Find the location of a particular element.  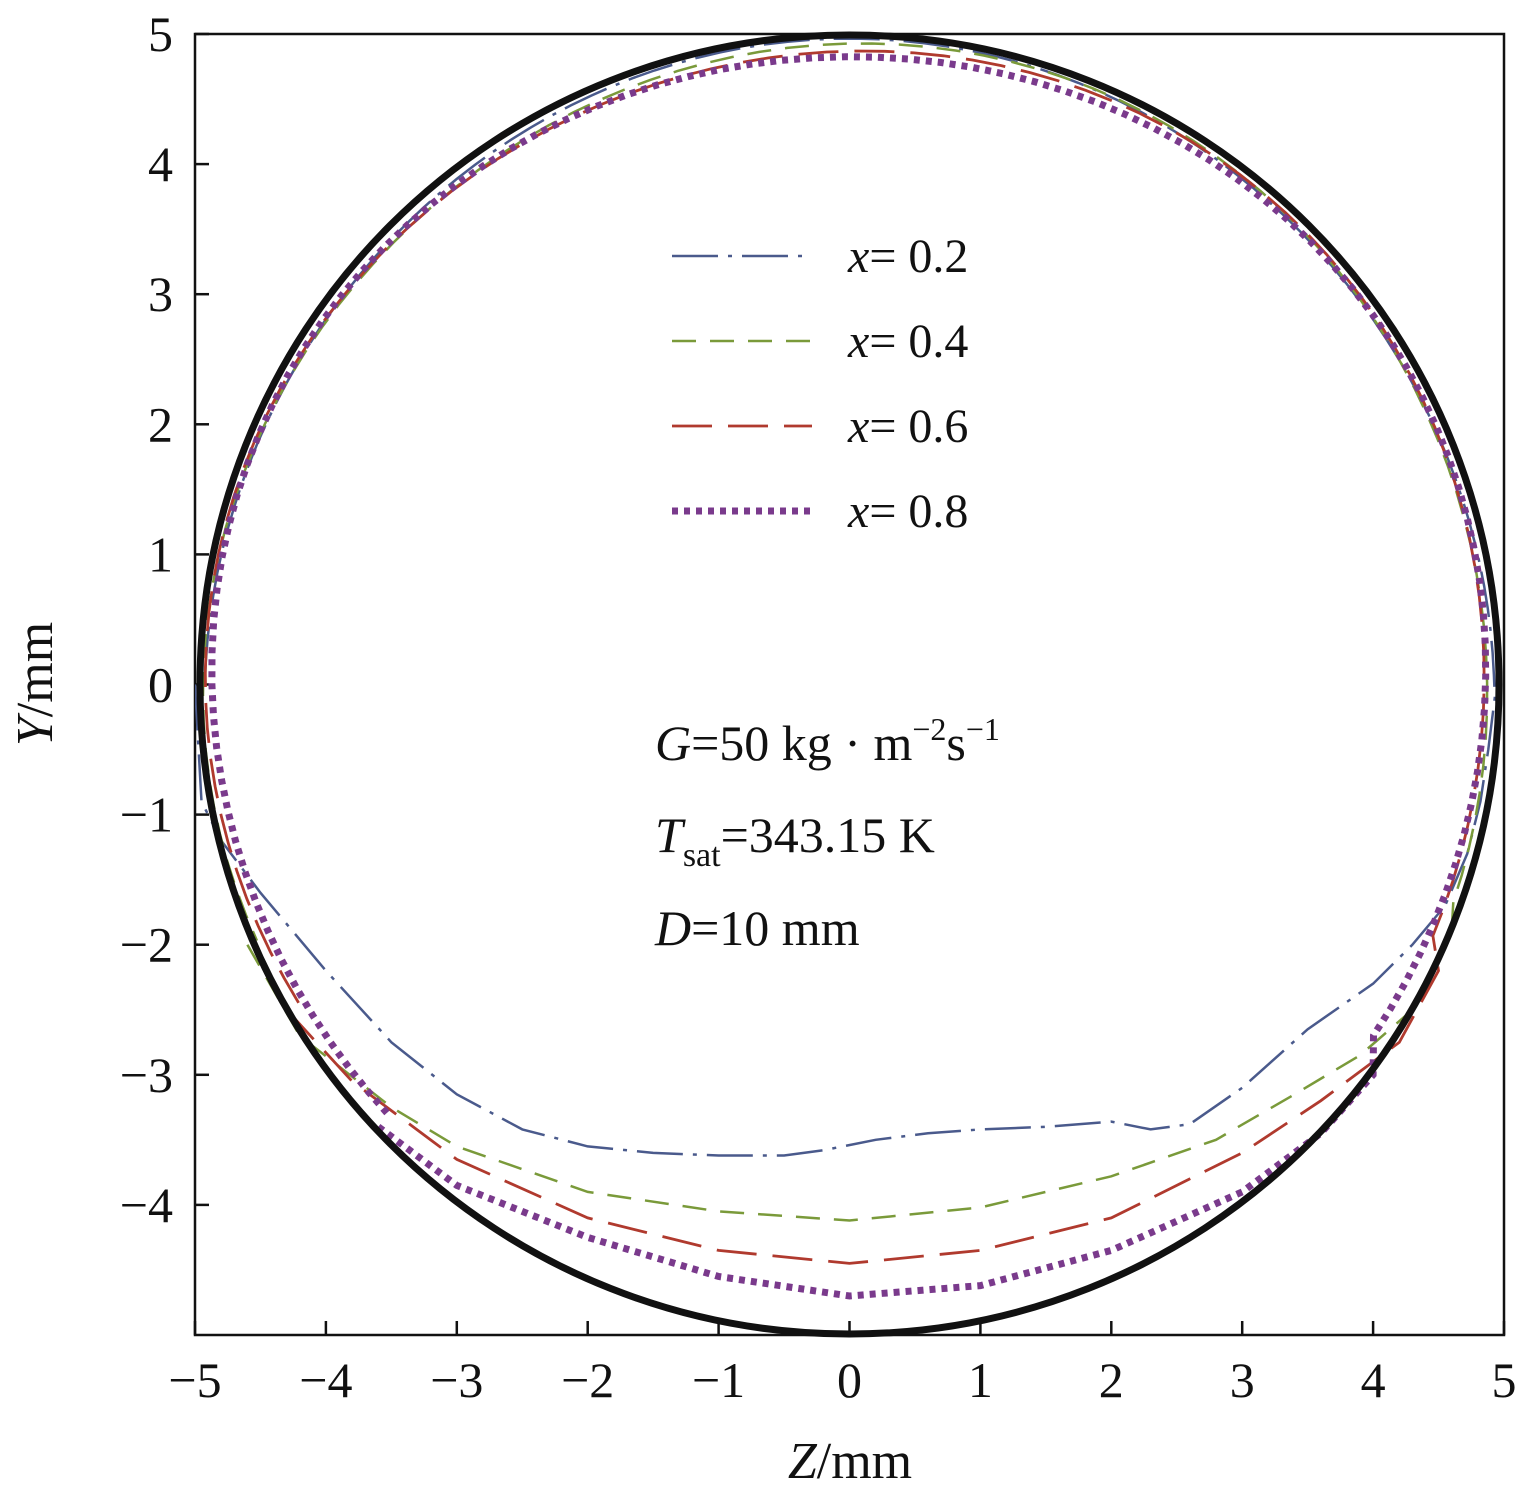

y-tick-label: 0 is located at coordinates (160, 685).